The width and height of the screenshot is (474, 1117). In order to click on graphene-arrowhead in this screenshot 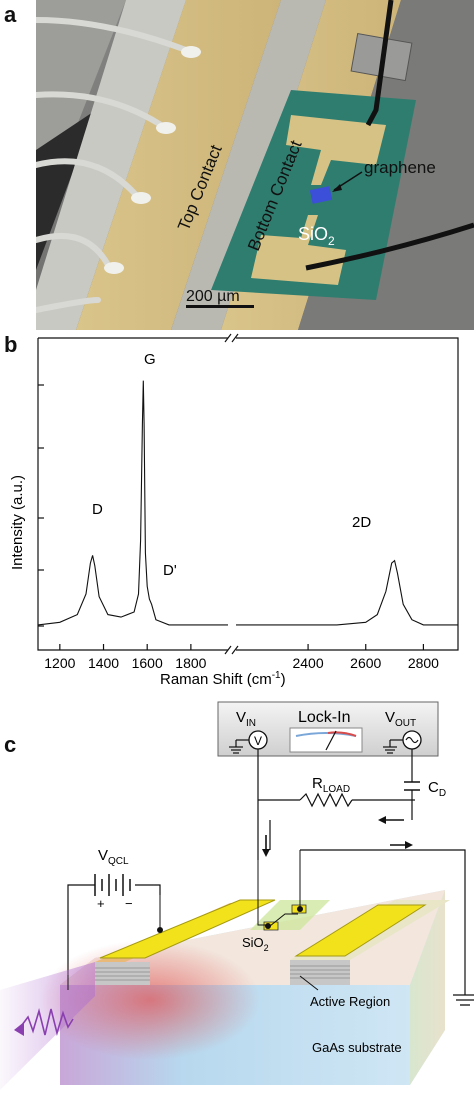, I will do `click(337, 188)`.